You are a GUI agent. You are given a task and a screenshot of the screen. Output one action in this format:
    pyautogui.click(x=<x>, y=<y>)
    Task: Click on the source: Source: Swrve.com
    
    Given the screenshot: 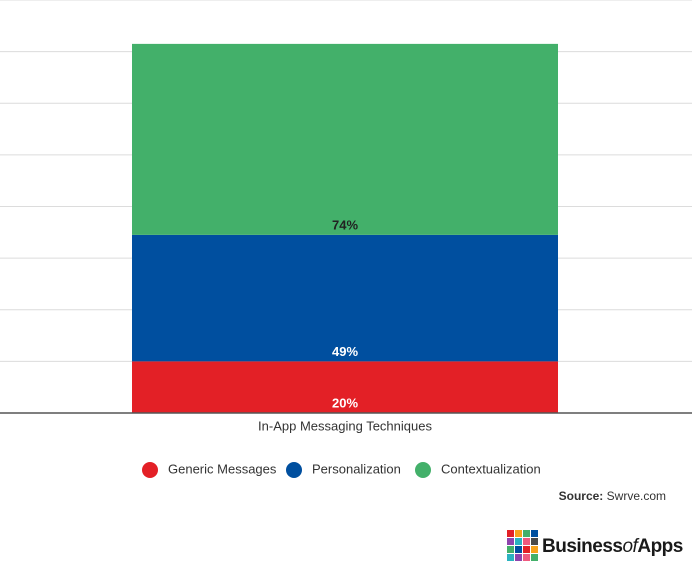 What is the action you would take?
    pyautogui.click(x=612, y=496)
    